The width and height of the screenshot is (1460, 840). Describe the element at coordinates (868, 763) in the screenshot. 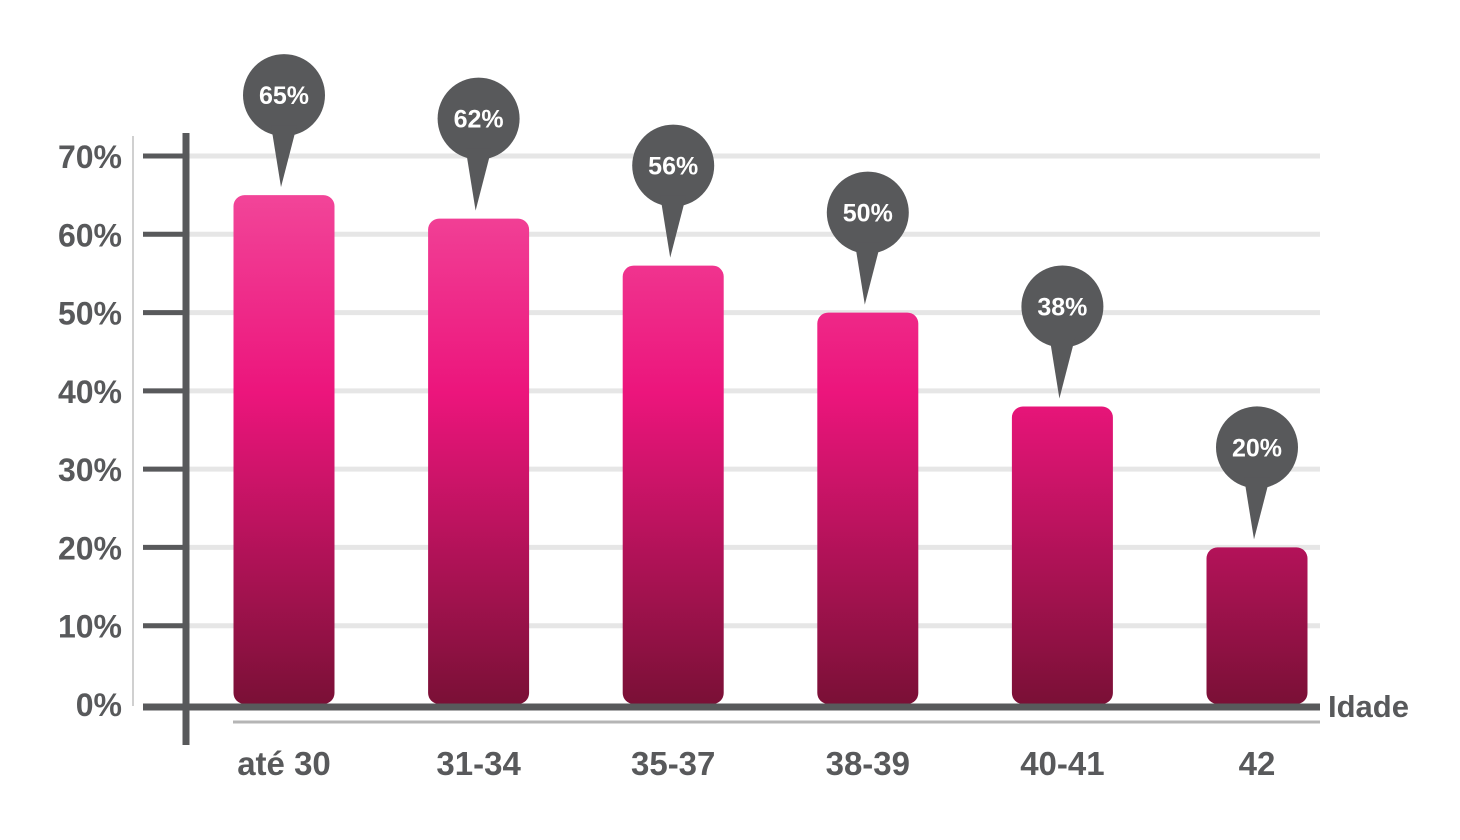

I see `x-tick-label: 38-39` at that location.